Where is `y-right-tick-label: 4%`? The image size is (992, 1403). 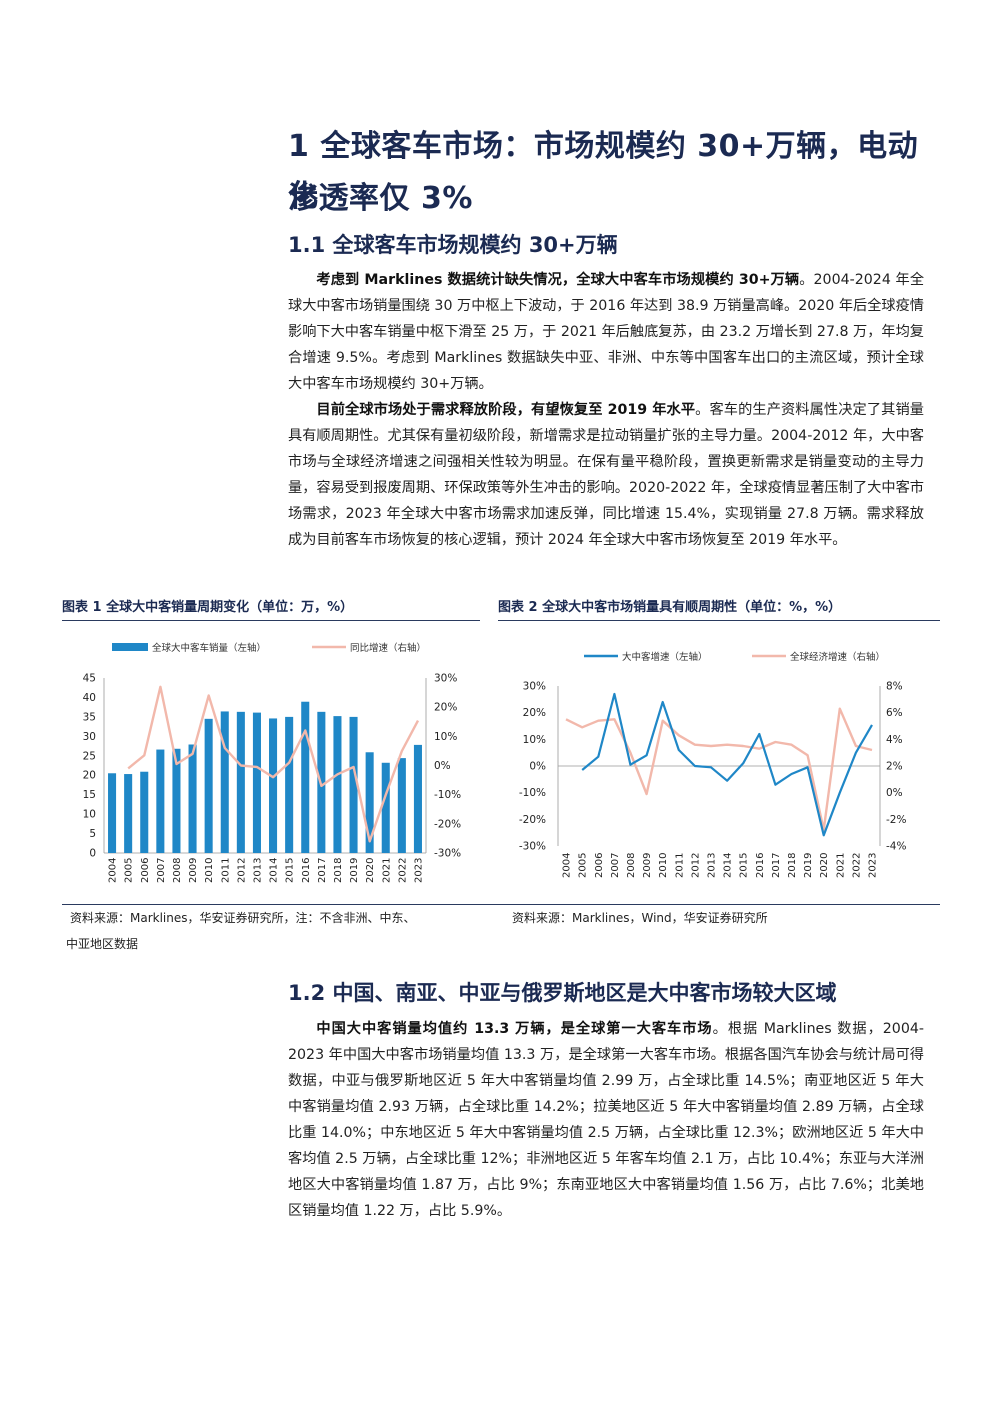
y-right-tick-label: 4% is located at coordinates (894, 740).